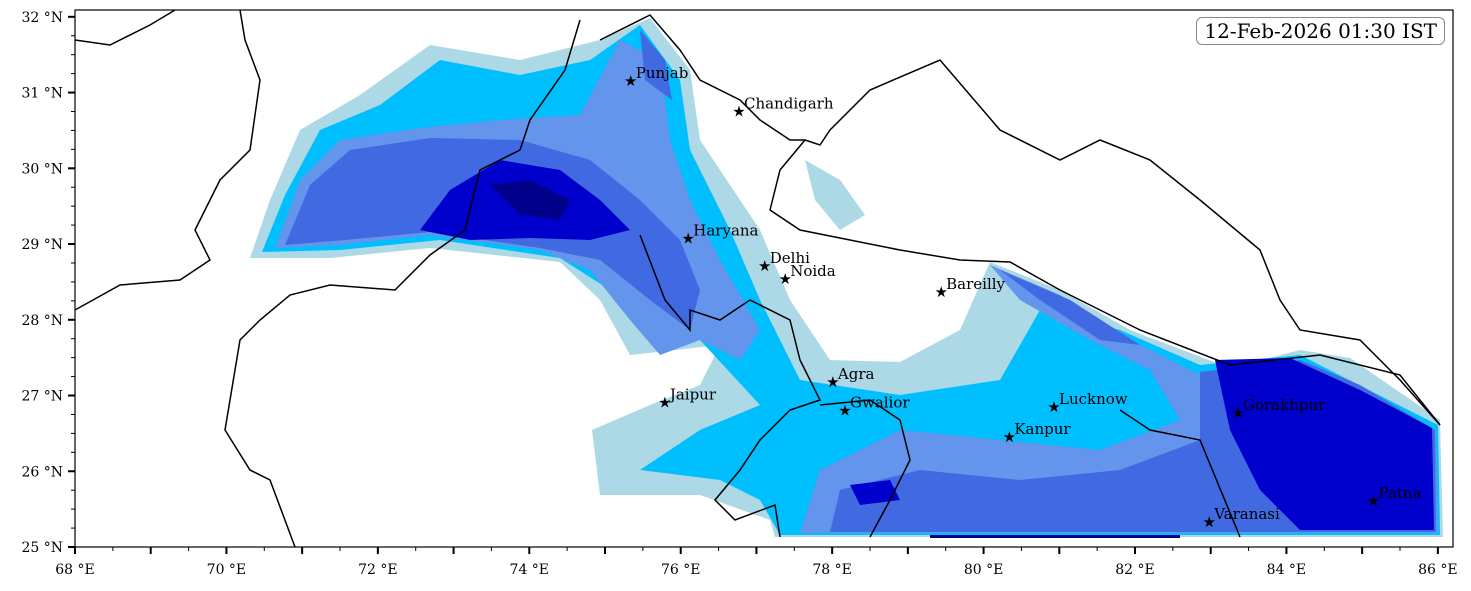 The width and height of the screenshot is (1471, 591). I want to click on x-tick-label: 84 °E, so click(1286, 570).